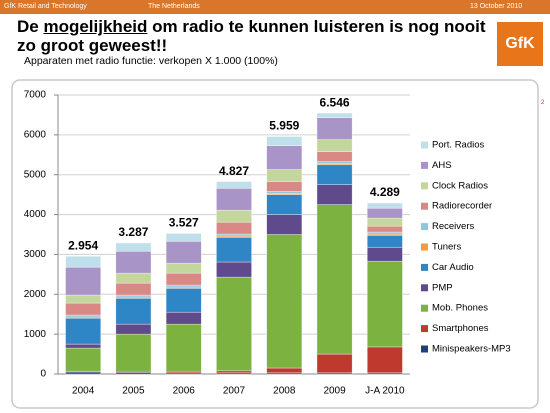 The height and width of the screenshot is (413, 550). Describe the element at coordinates (174, 6) in the screenshot. I see `header-middle: The Netherlands` at that location.